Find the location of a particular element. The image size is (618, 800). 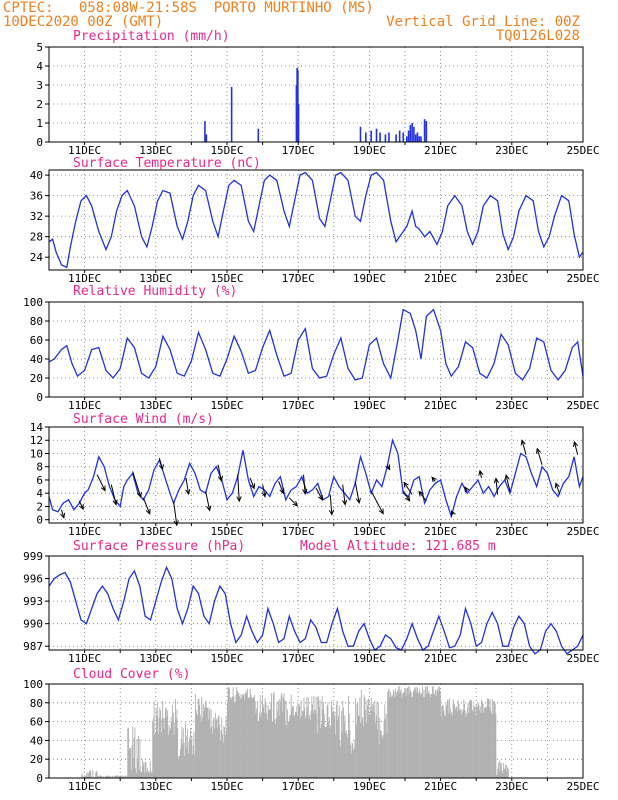

y-tick-label: 0 is located at coordinates (39, 778).